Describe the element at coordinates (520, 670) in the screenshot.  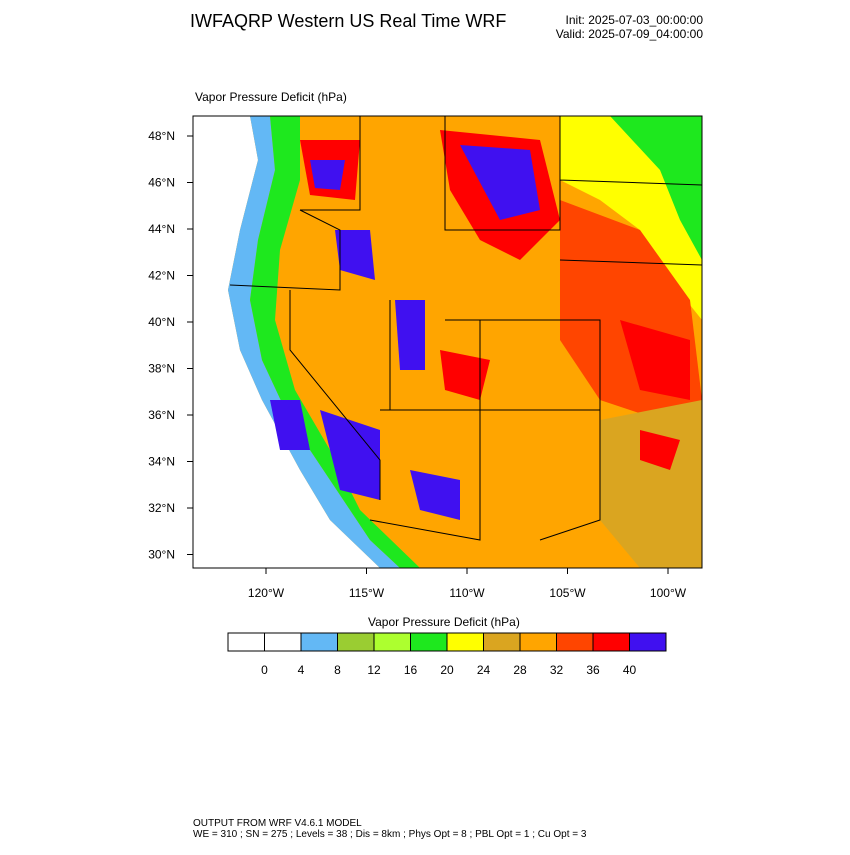
I see `colorbar-label: 28` at that location.